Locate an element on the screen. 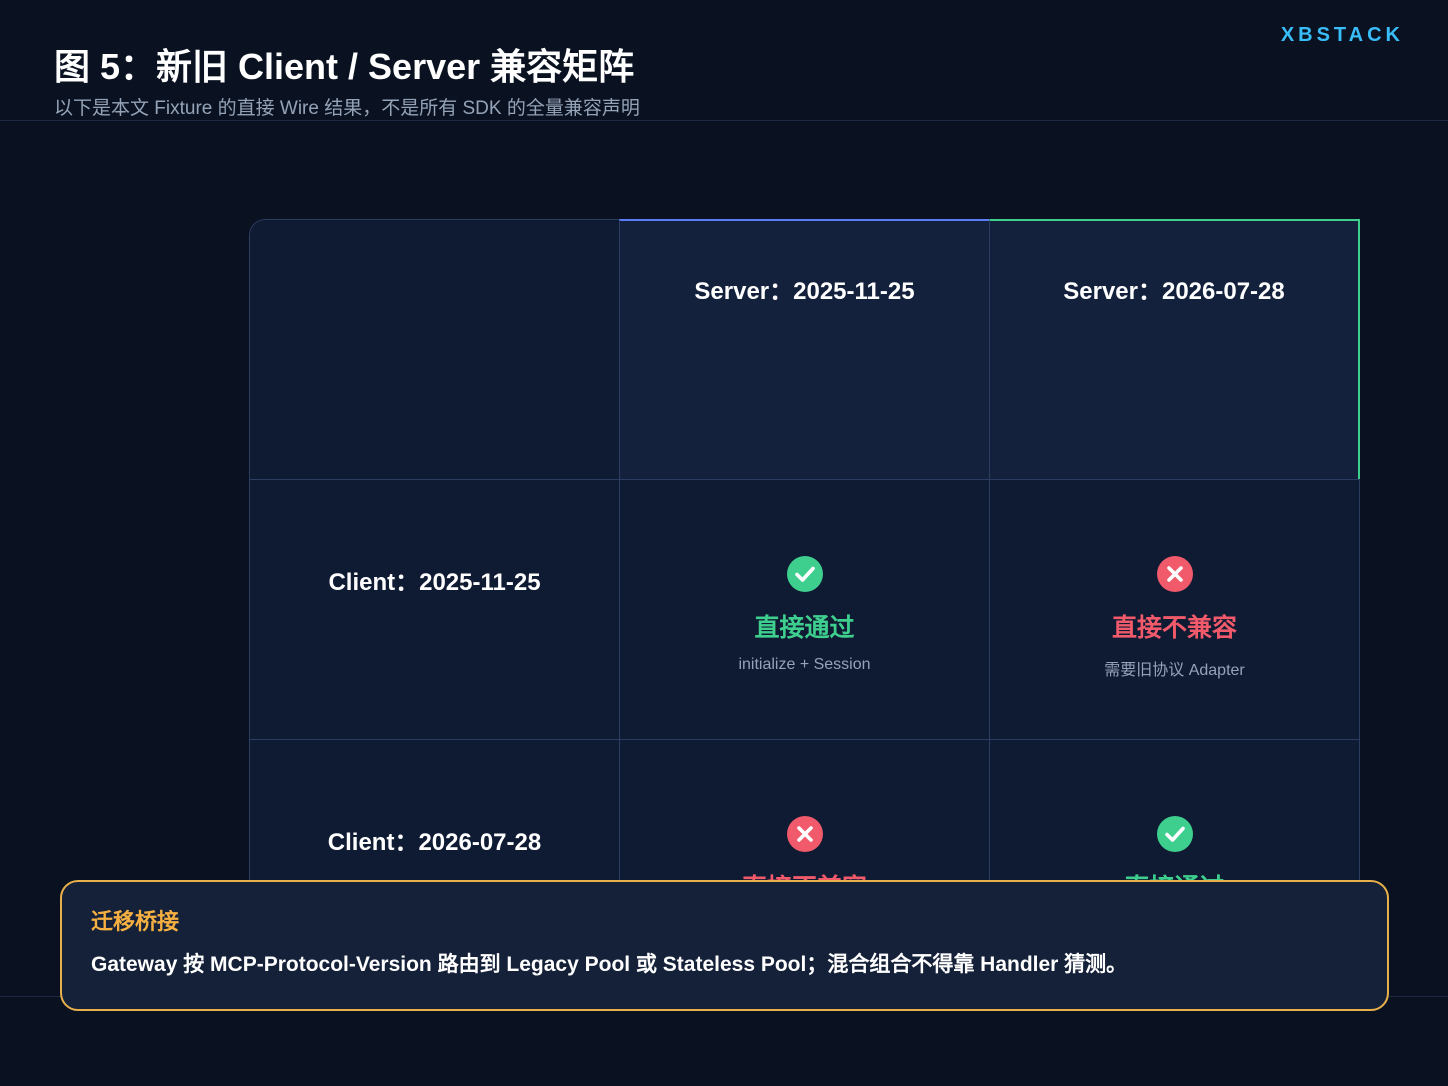  column-header-label: Server：2025-11-25 is located at coordinates (804, 291).